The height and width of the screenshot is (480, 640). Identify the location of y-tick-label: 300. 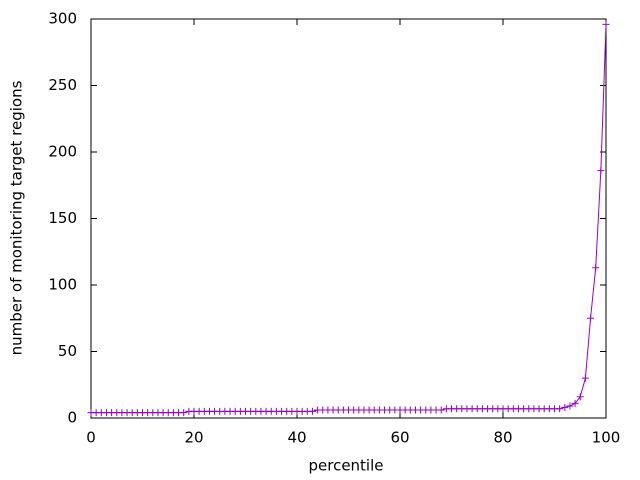
(62, 19).